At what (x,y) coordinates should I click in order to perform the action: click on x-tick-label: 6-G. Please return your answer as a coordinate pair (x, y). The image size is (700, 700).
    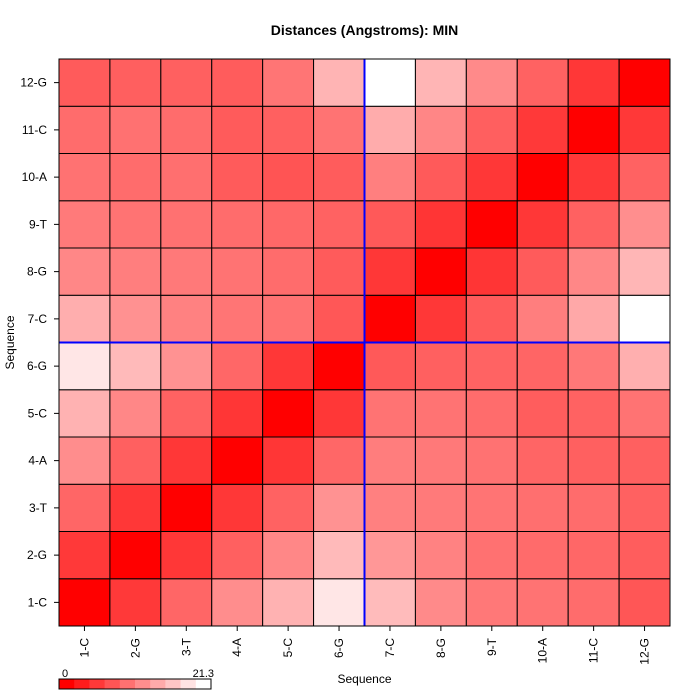
    Looking at the image, I should click on (339, 648).